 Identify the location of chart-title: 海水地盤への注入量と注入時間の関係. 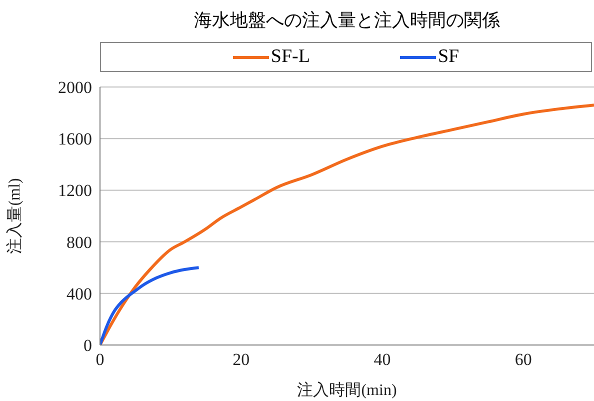
(347, 20).